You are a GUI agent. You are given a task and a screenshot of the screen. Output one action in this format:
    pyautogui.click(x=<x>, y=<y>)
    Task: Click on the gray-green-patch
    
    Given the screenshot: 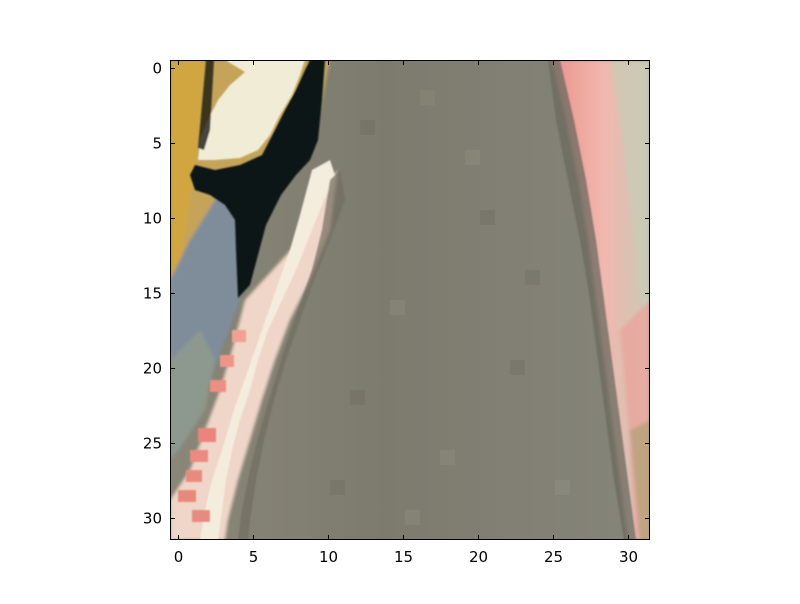 What is the action you would take?
    pyautogui.click(x=192, y=395)
    